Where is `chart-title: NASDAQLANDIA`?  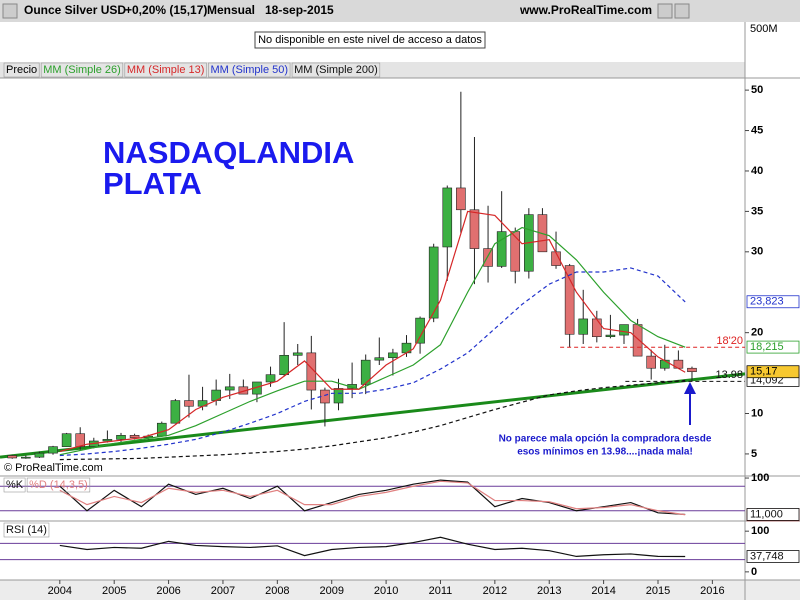
chart-title: NASDAQLANDIA is located at coordinates (228, 152).